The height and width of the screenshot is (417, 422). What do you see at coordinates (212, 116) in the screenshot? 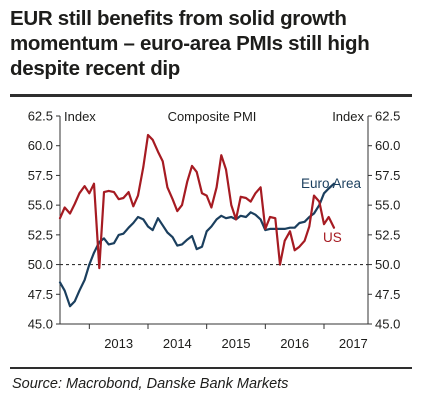
I see `chart-subtitle: Composite PMI` at bounding box center [212, 116].